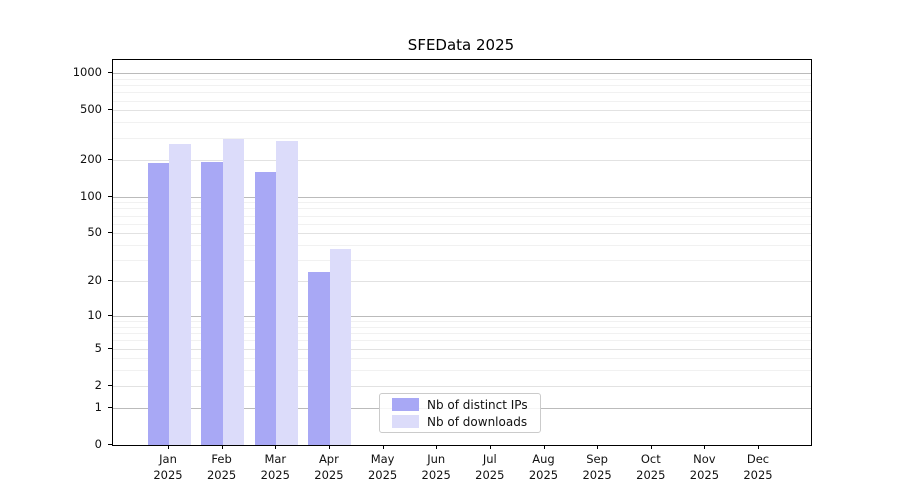 The image size is (900, 500). I want to click on chart-title: SFEData 2025, so click(461, 45).